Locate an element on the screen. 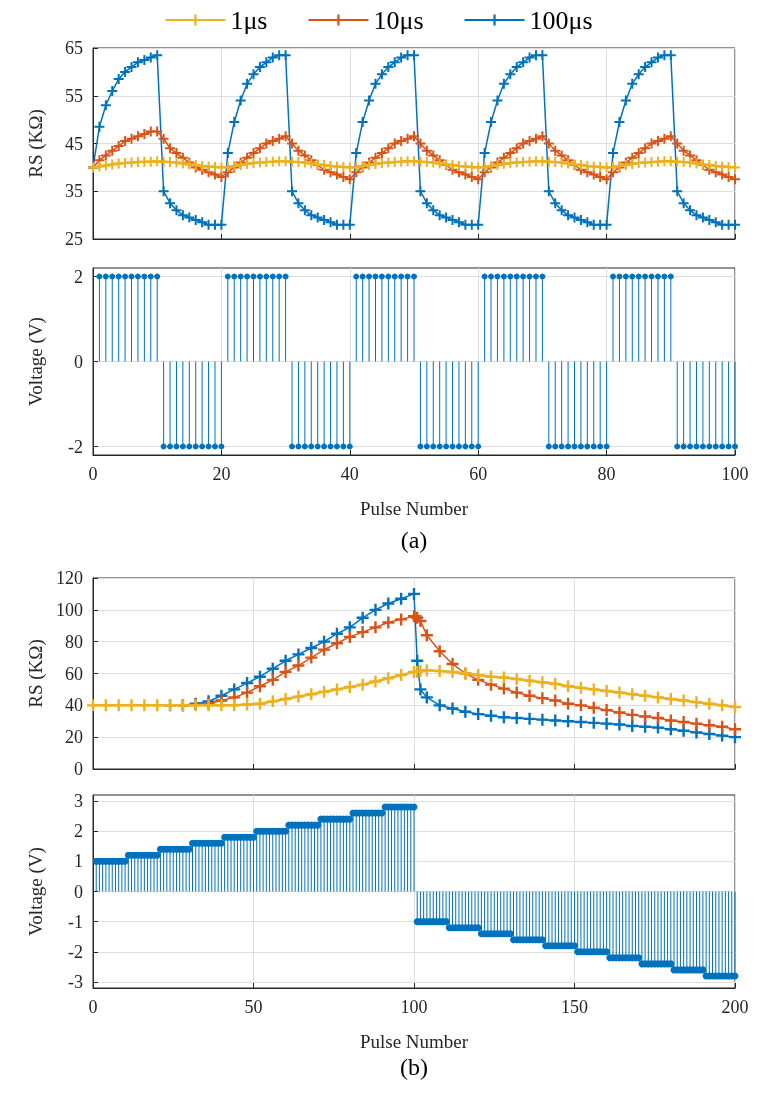 The height and width of the screenshot is (1096, 757). x-tick-label: 150 is located at coordinates (574, 1007).